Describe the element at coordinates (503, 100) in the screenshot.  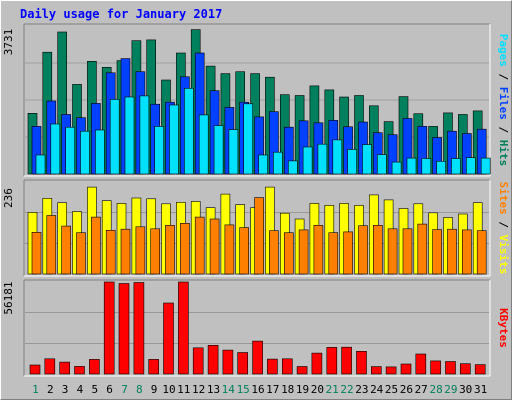
I see `hits-files-pages-legend-label: Pages / Files / Hits` at that location.